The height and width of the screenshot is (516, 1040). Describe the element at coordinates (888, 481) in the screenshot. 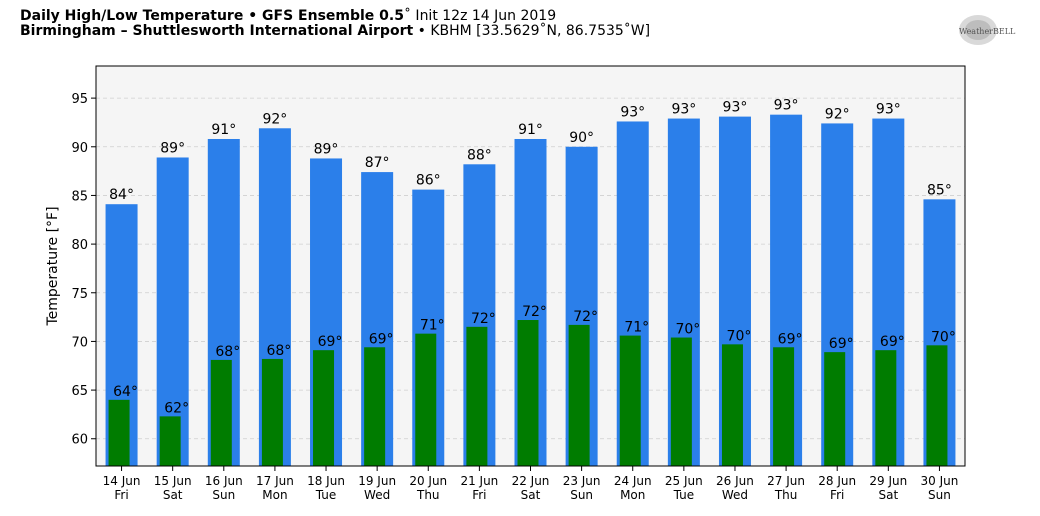

I see `x-tick-date: 29 Jun` at that location.